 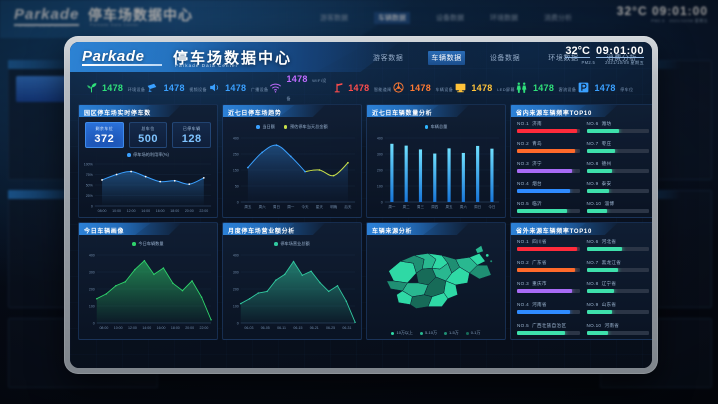 What do you see at coordinates (537, 163) in the screenshot?
I see `rank-name: 济宁` at bounding box center [537, 163].